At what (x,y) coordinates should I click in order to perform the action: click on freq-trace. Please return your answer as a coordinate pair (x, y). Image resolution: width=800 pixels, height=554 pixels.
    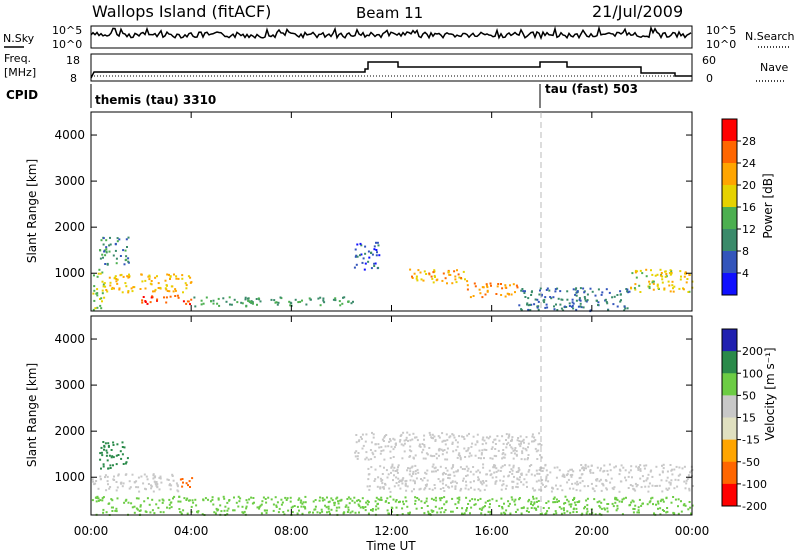
    Looking at the image, I should click on (391, 70).